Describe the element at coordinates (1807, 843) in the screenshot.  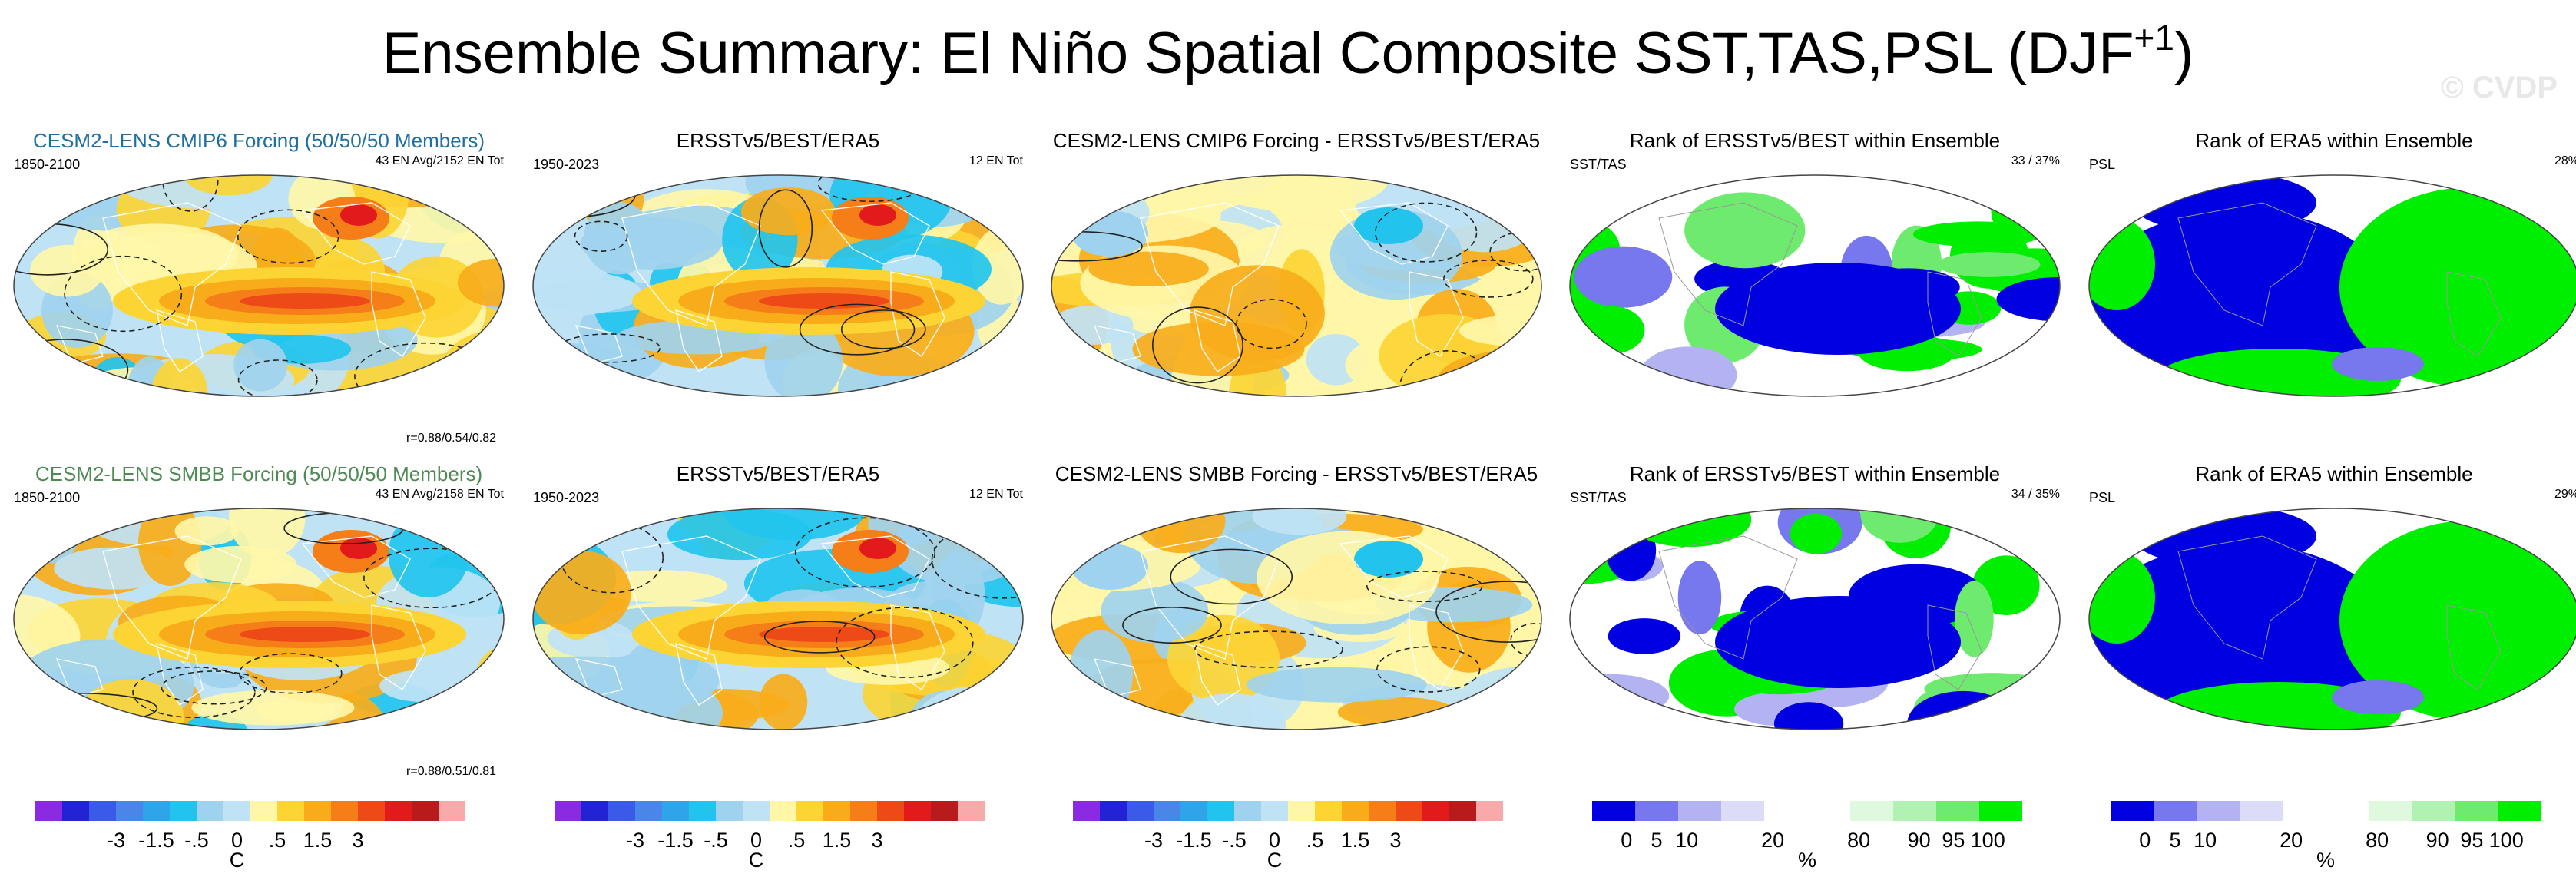
I see `colorbar: 0 5 10 20 80 90 95 100%` at that location.